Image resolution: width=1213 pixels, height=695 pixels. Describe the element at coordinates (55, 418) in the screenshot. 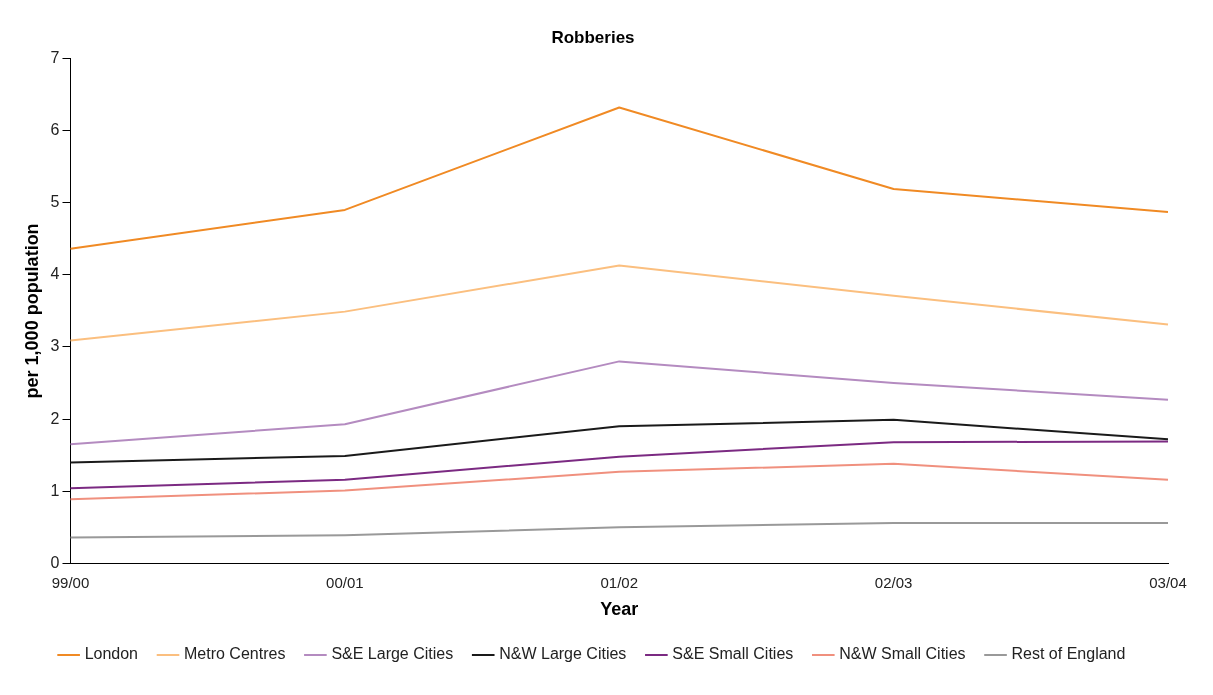

I see `y-tick-label: 2` at that location.